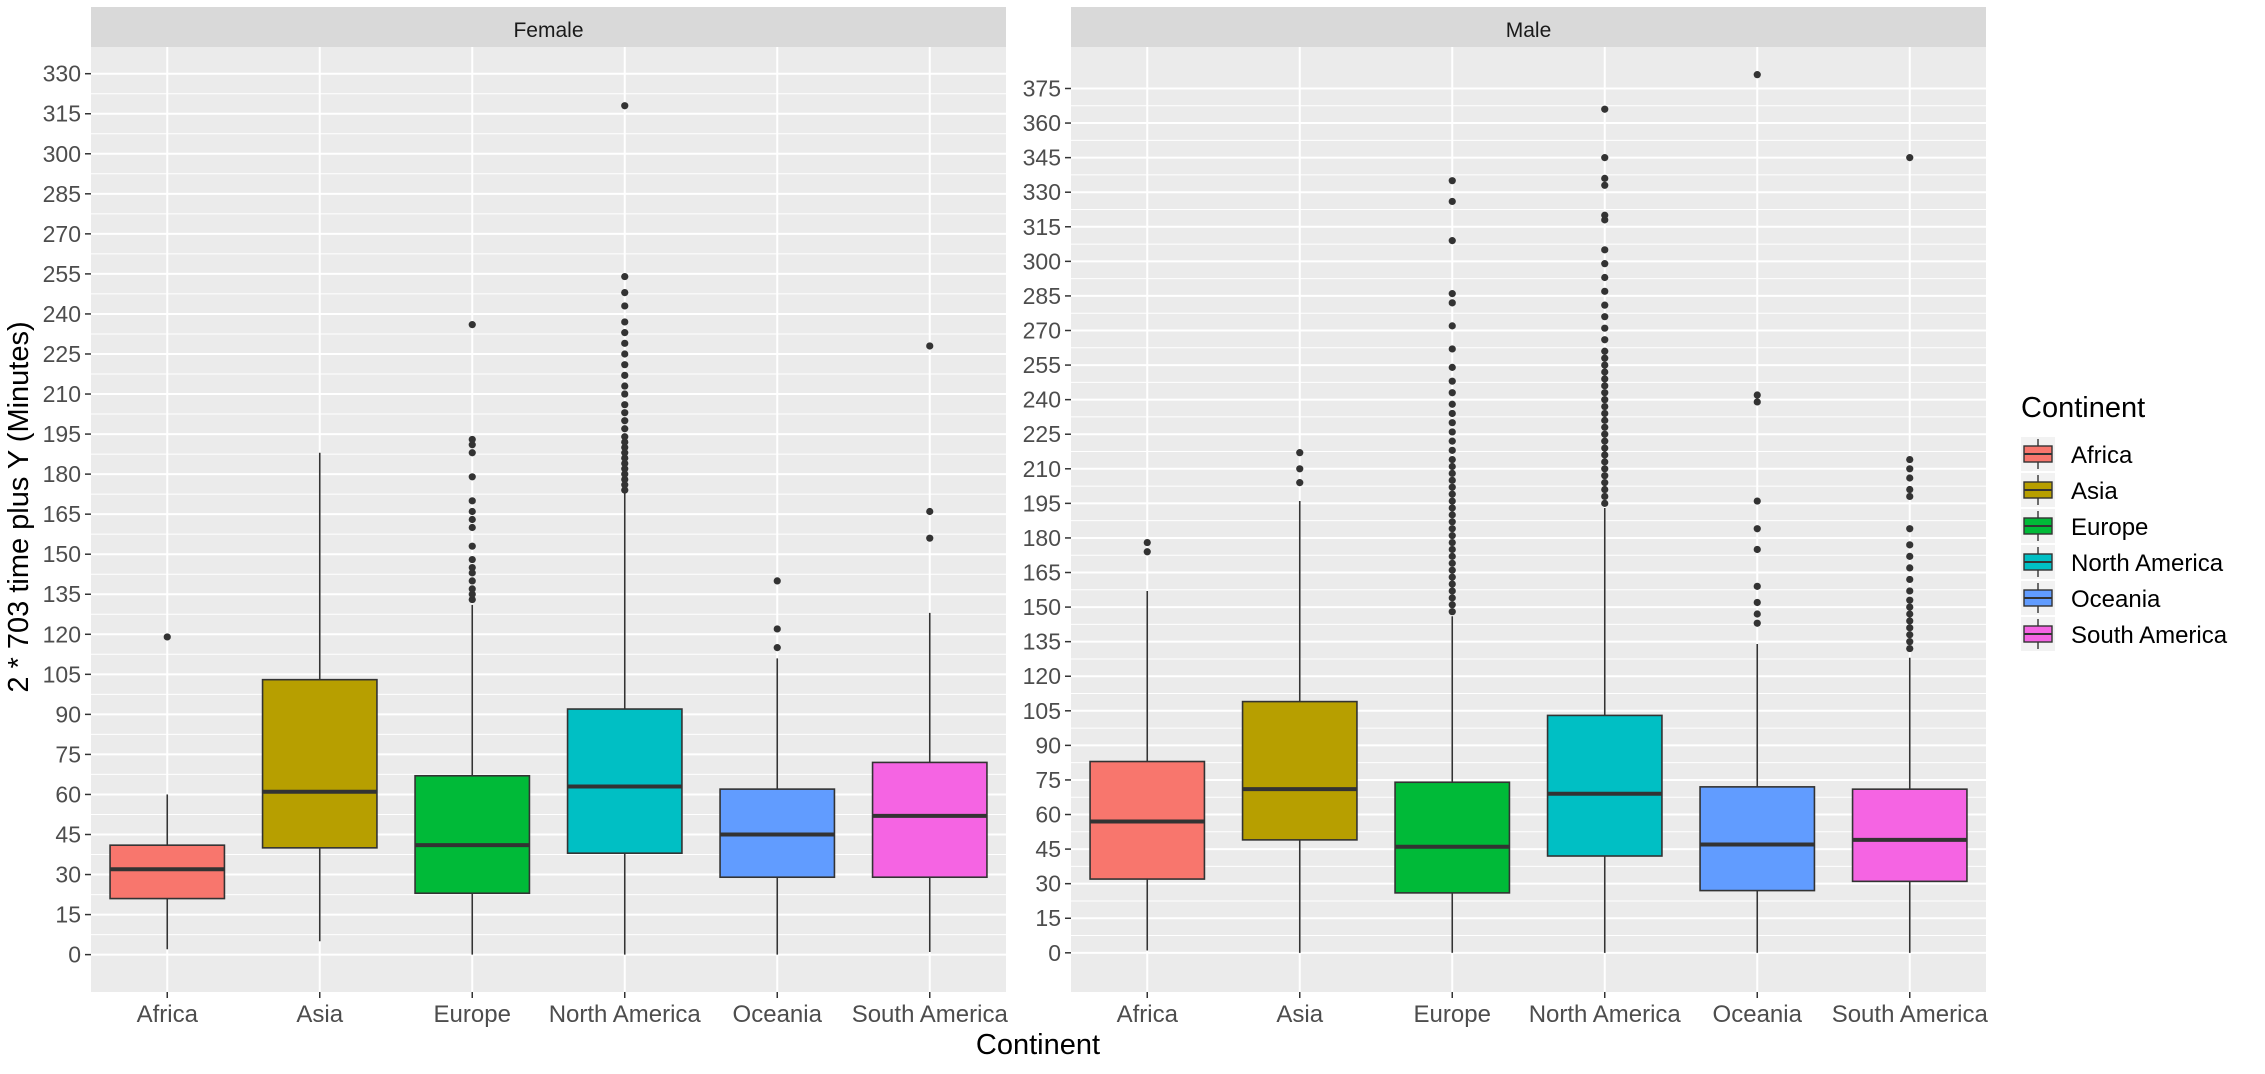  What do you see at coordinates (1042, 365) in the screenshot?
I see `y-tick-label: 255` at bounding box center [1042, 365].